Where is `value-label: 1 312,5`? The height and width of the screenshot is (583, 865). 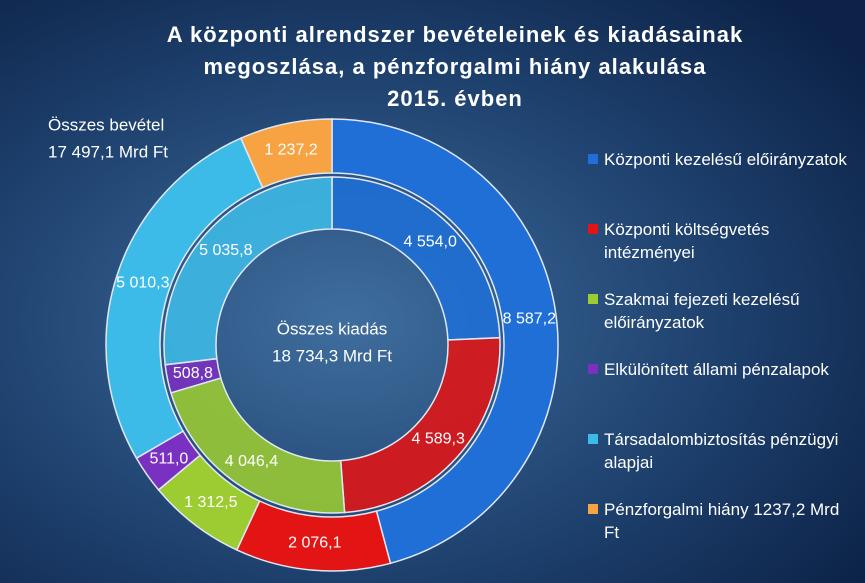
value-label: 1 312,5 is located at coordinates (210, 502).